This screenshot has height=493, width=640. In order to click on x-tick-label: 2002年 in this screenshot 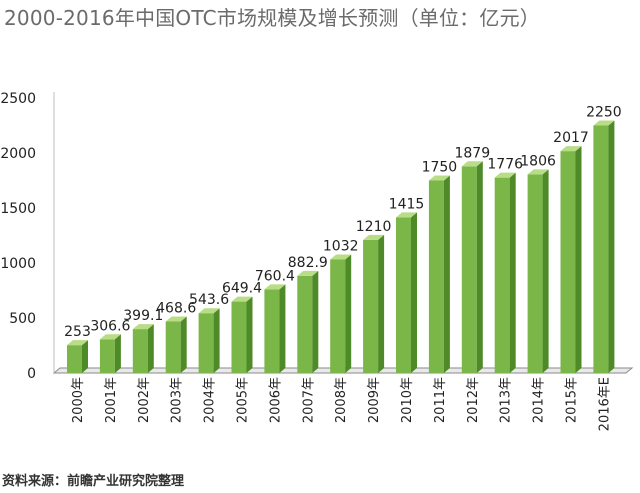, I will do `click(144, 400)`.